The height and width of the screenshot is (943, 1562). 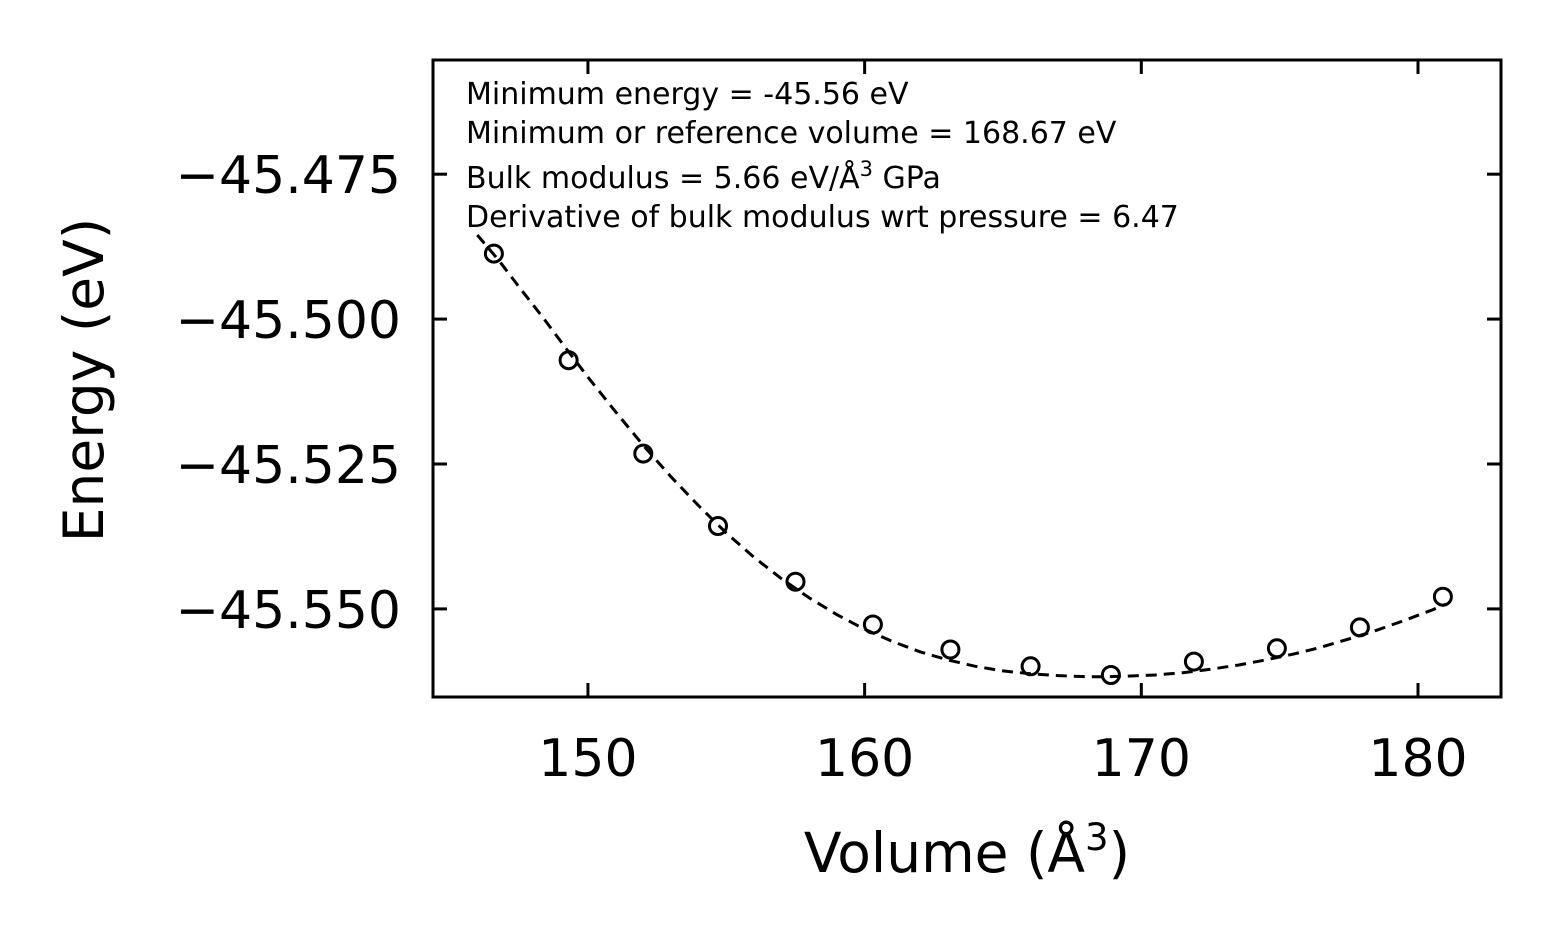 I want to click on annotation-reference-volume: Minimum or reference volume = 168.67 eV, so click(x=791, y=133).